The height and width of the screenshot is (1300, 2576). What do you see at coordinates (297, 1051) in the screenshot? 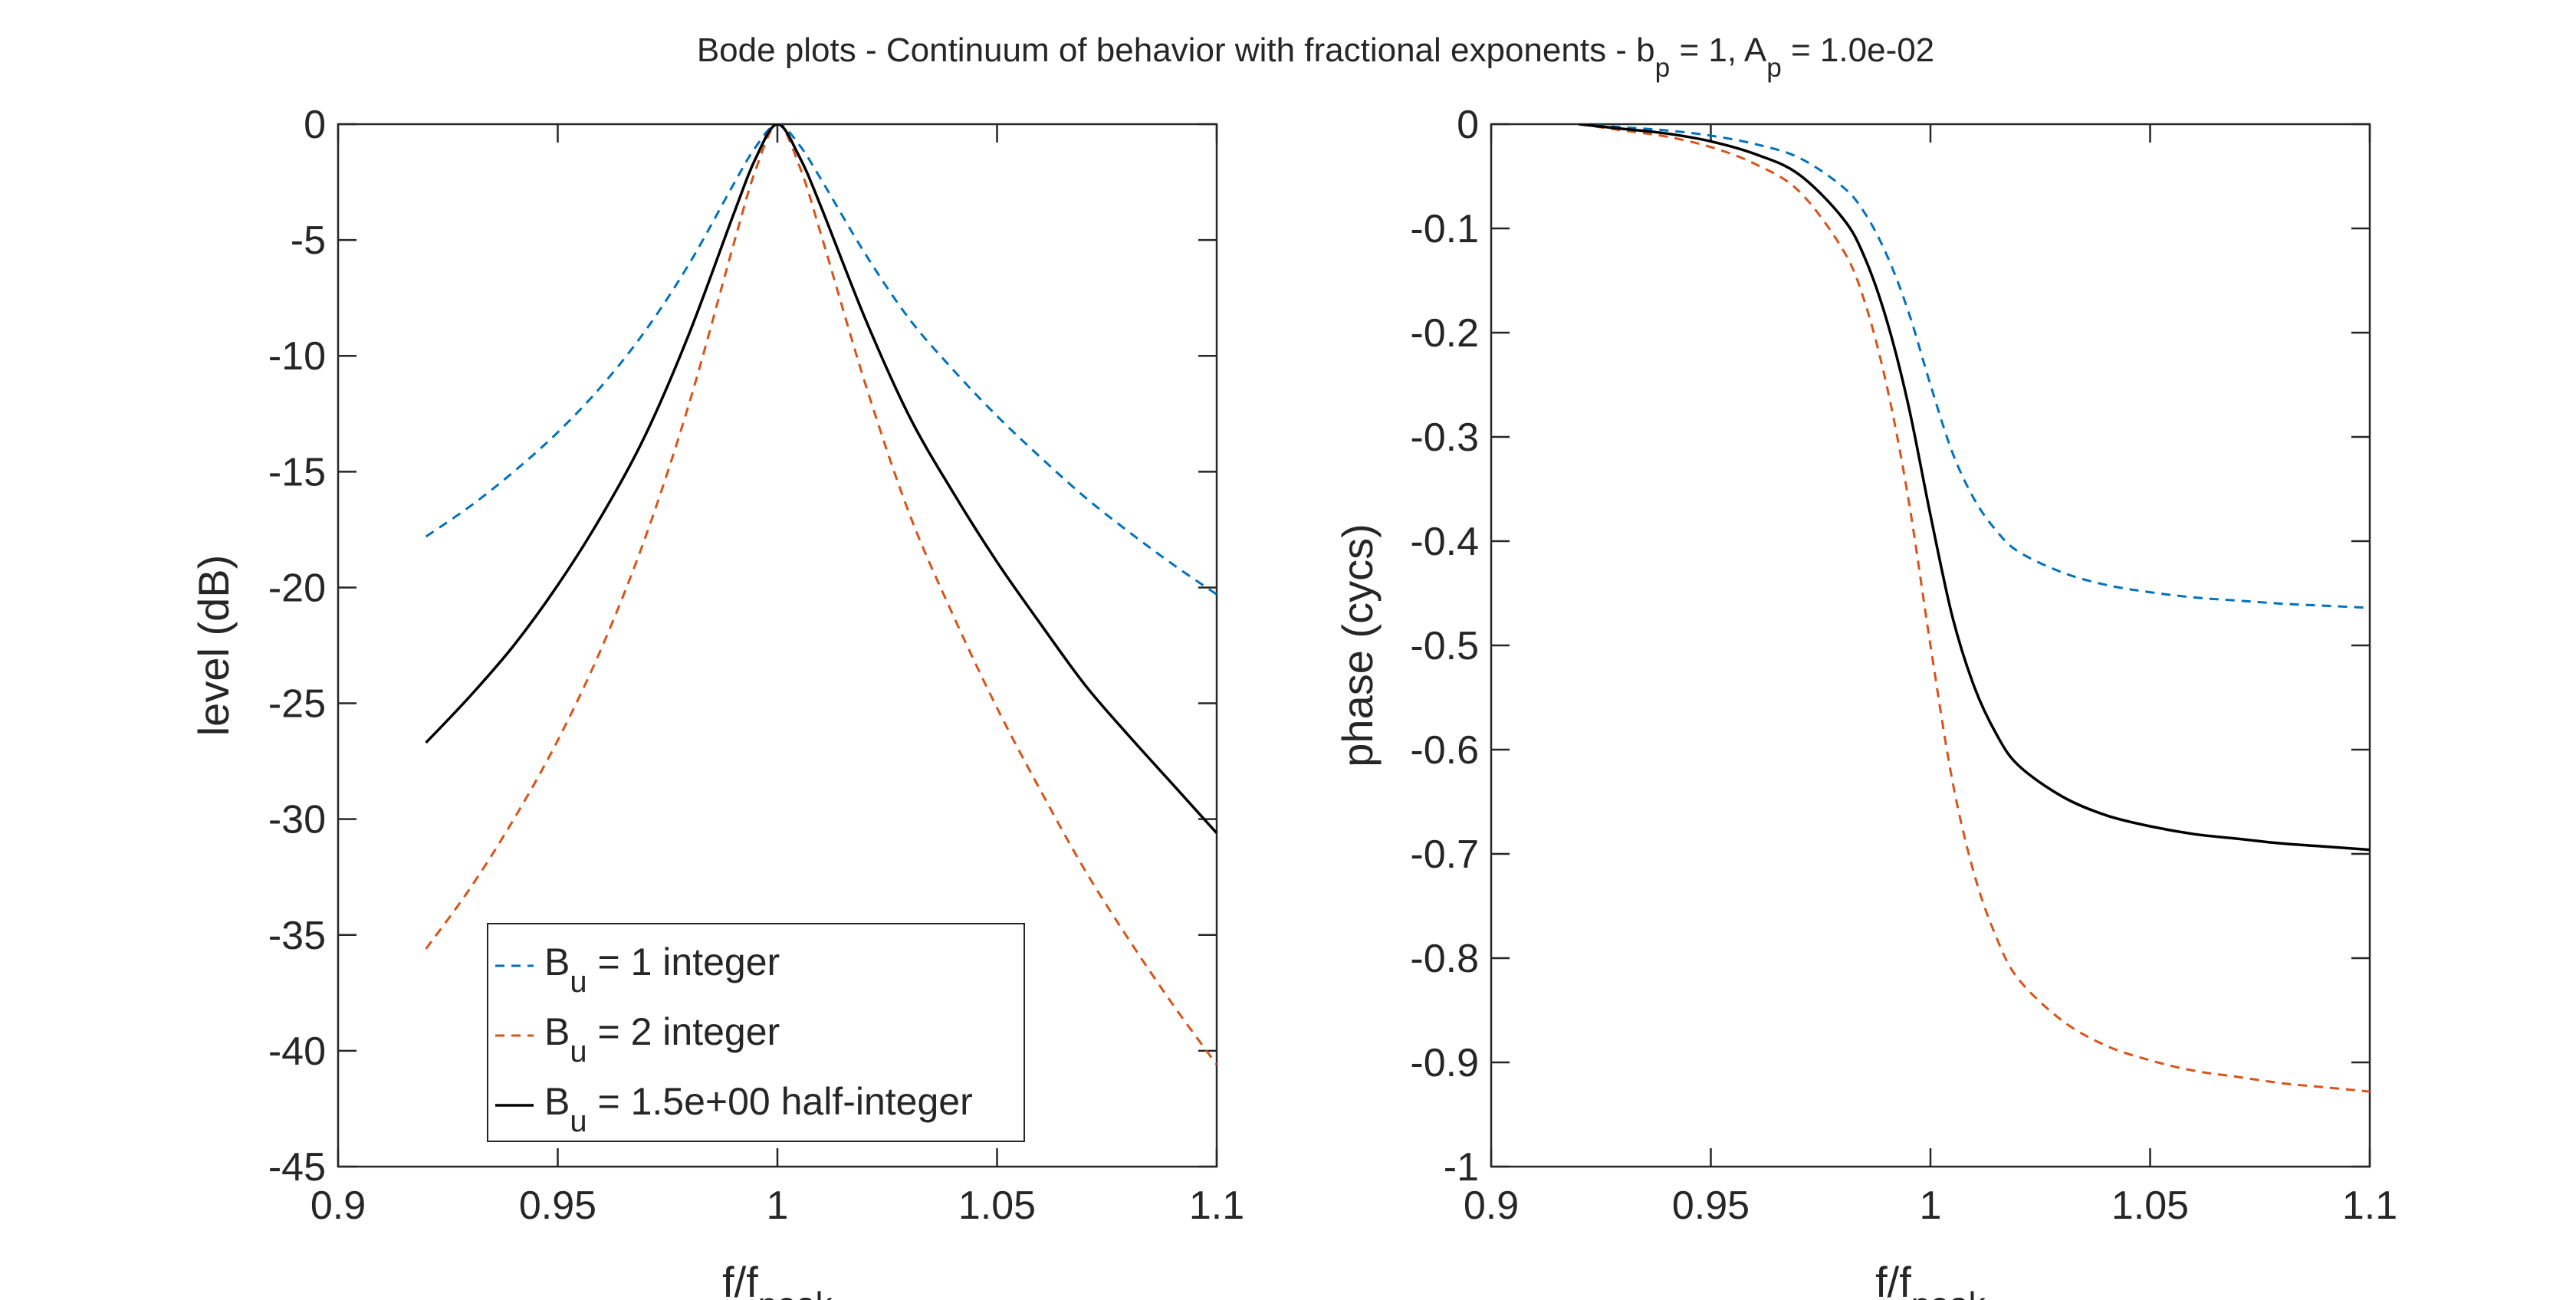
I see `y-tick-label: -40` at bounding box center [297, 1051].